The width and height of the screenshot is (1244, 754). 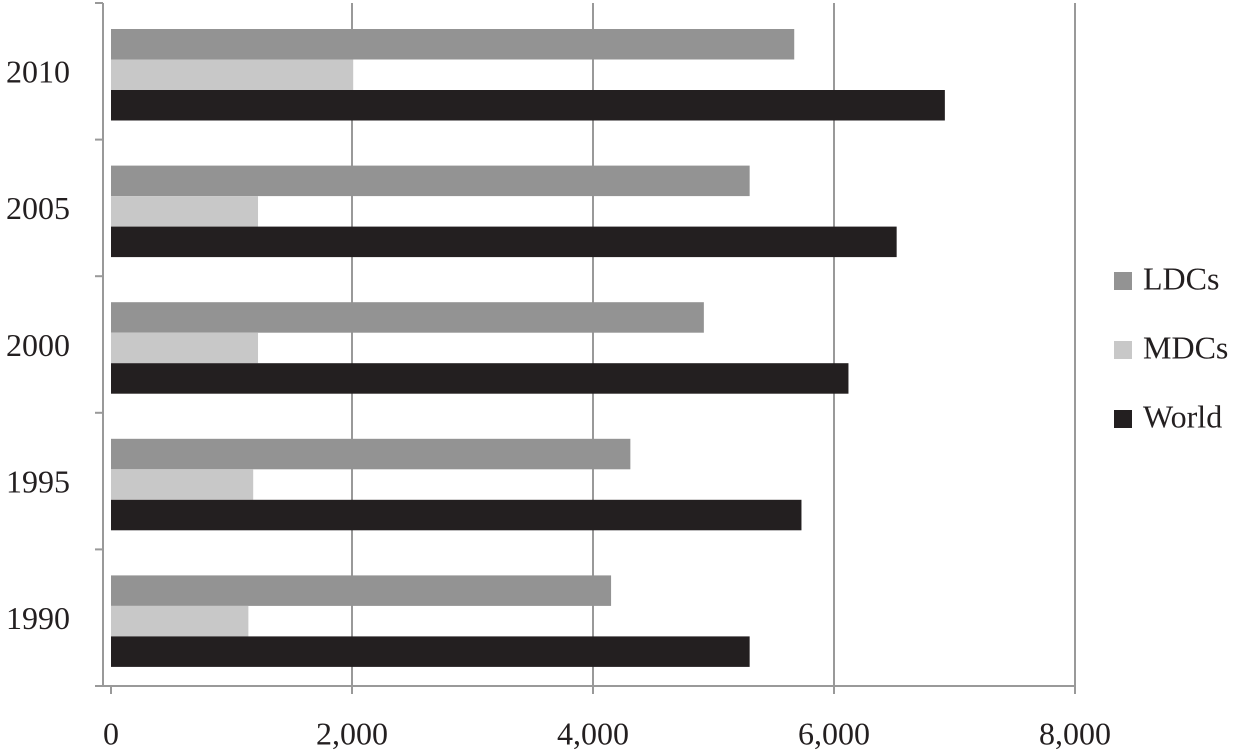 What do you see at coordinates (1185, 347) in the screenshot?
I see `legend-label: MDCs` at bounding box center [1185, 347].